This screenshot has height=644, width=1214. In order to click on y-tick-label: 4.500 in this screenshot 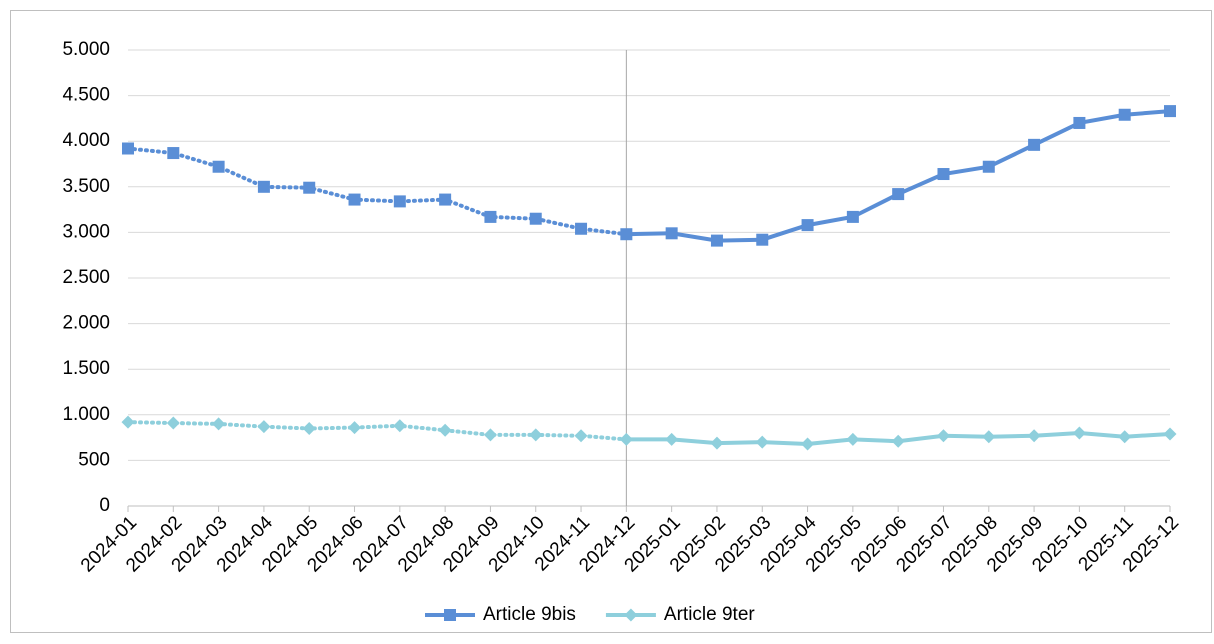, I will do `click(86, 95)`.